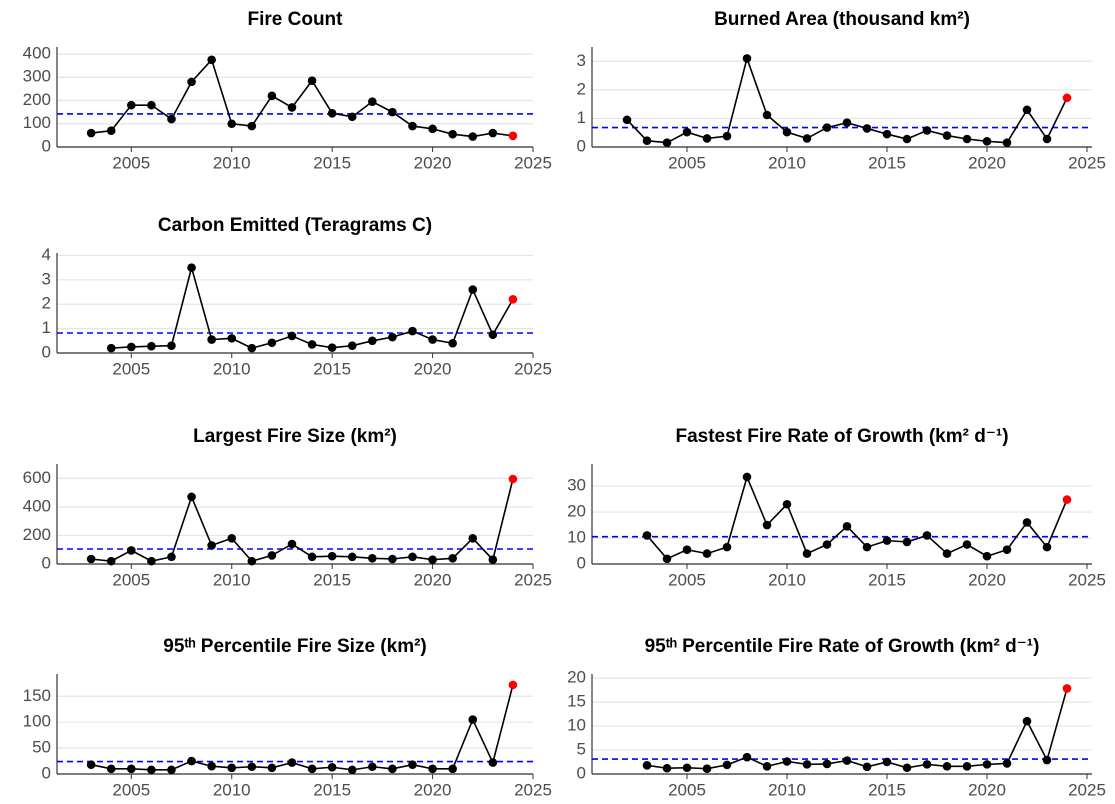  Describe the element at coordinates (295, 225) in the screenshot. I see `chart-title: Carbon Emitted (Teragrams C)` at that location.